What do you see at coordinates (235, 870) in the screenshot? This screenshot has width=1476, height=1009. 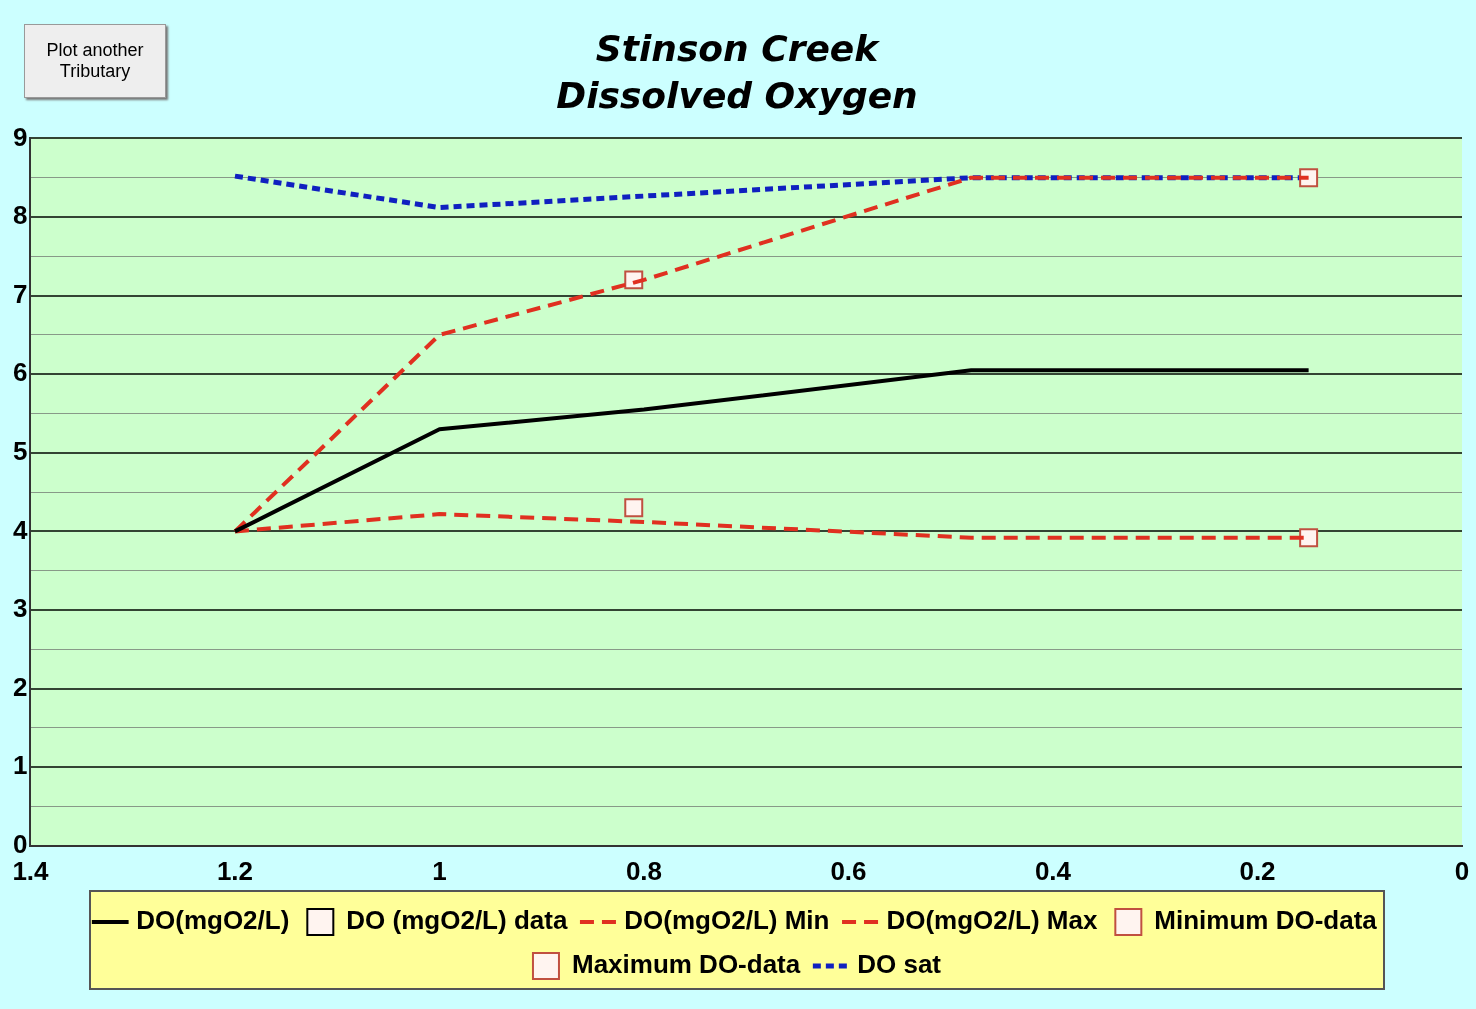 I see `x-tick-label: 1.2` at bounding box center [235, 870].